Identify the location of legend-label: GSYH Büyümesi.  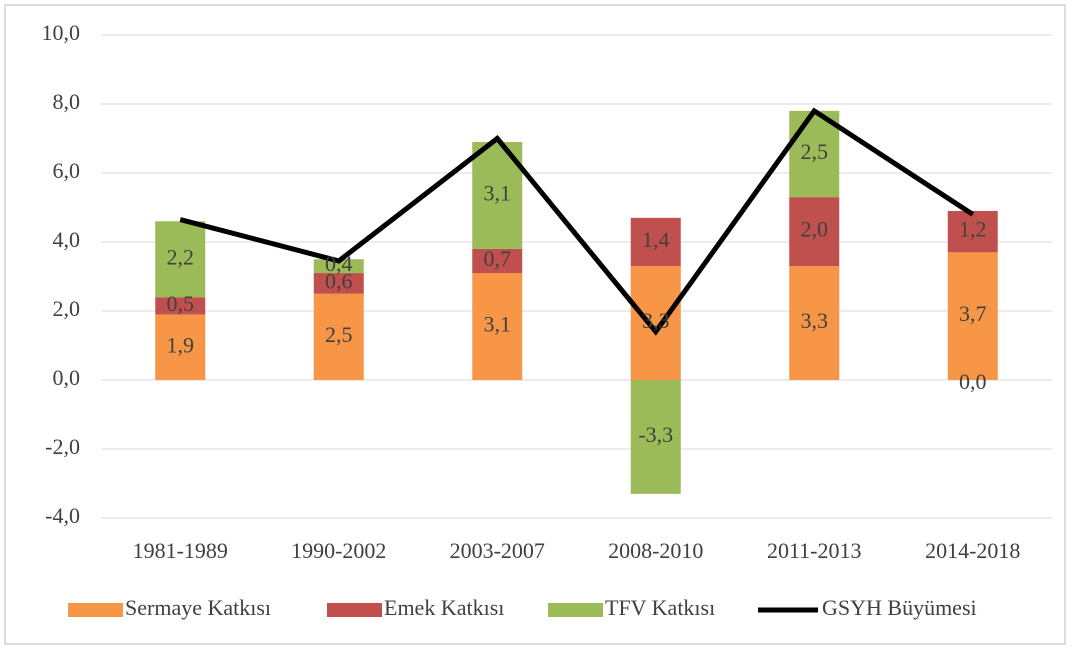
(899, 607).